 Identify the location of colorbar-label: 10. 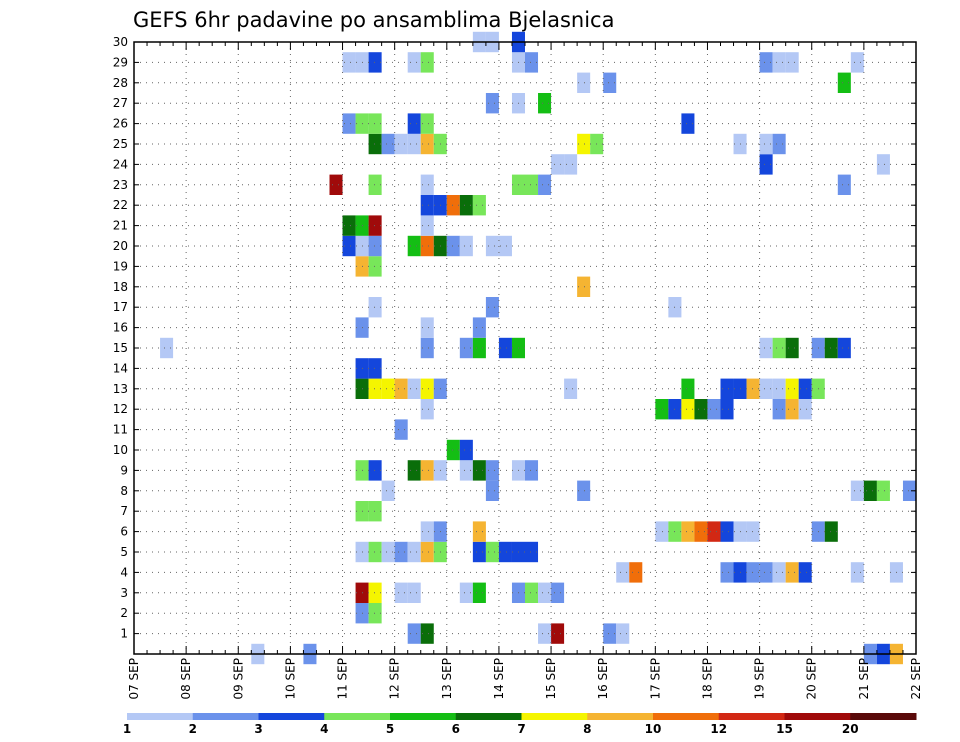
(653, 729).